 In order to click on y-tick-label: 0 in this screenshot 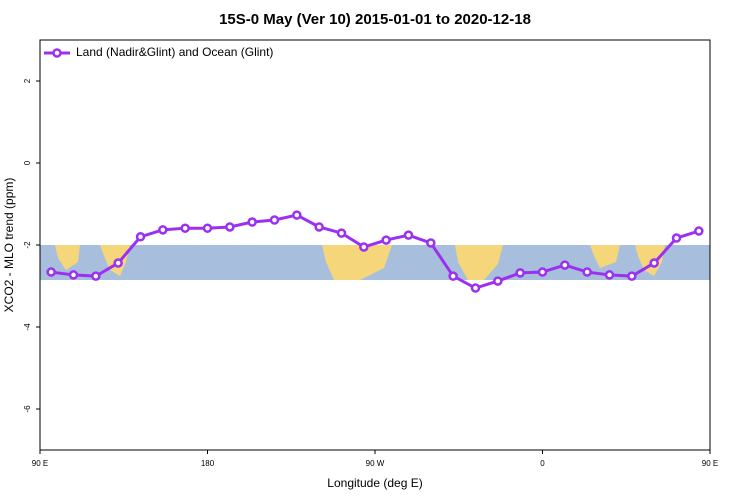, I will do `click(27, 162)`.